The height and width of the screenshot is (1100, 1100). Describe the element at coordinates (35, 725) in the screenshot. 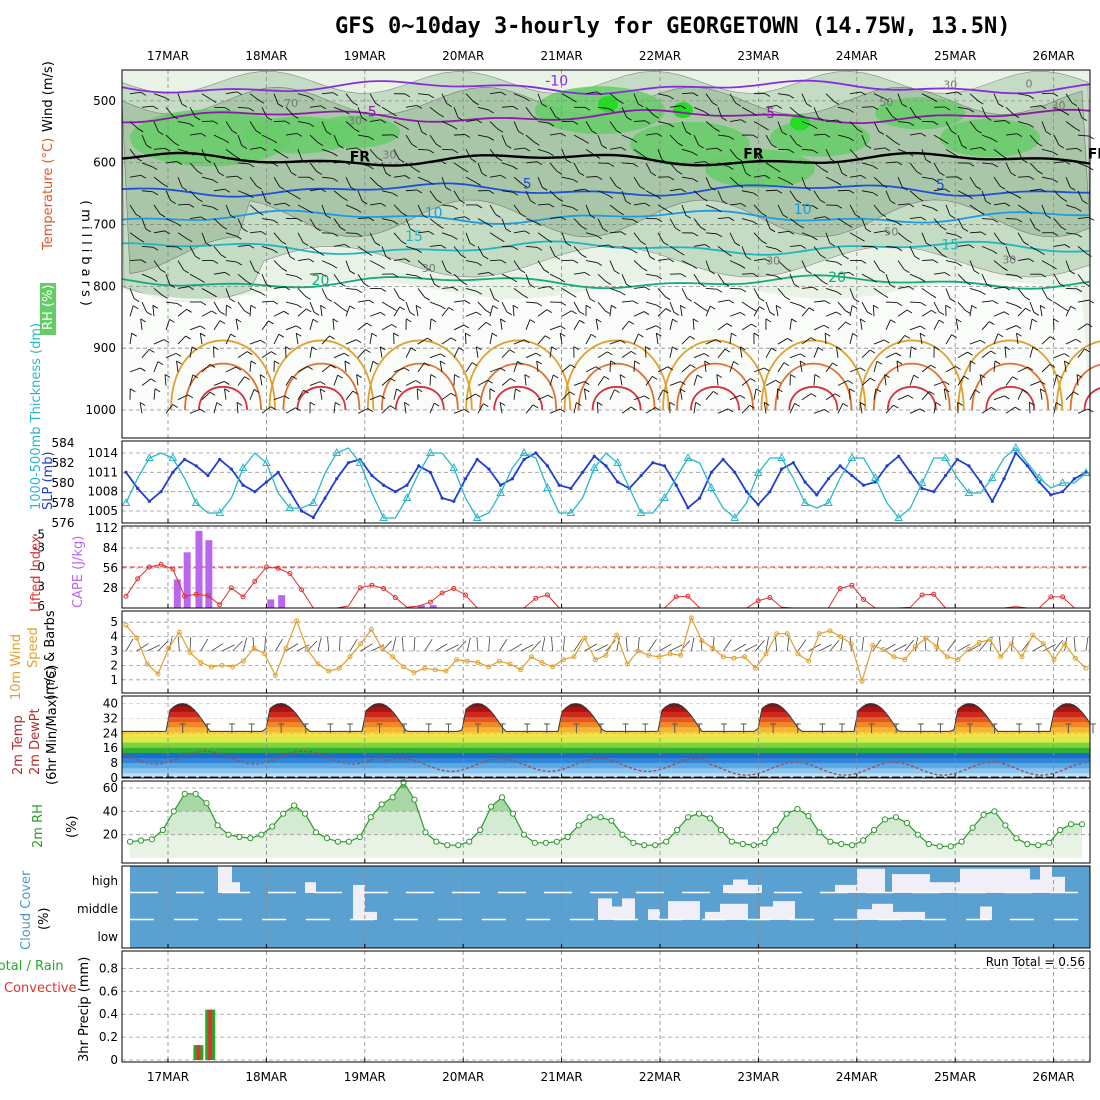

I see `temp-ylabel-group: 2m Temp 2m DewPt (6hr Min/Max) (°C)` at that location.